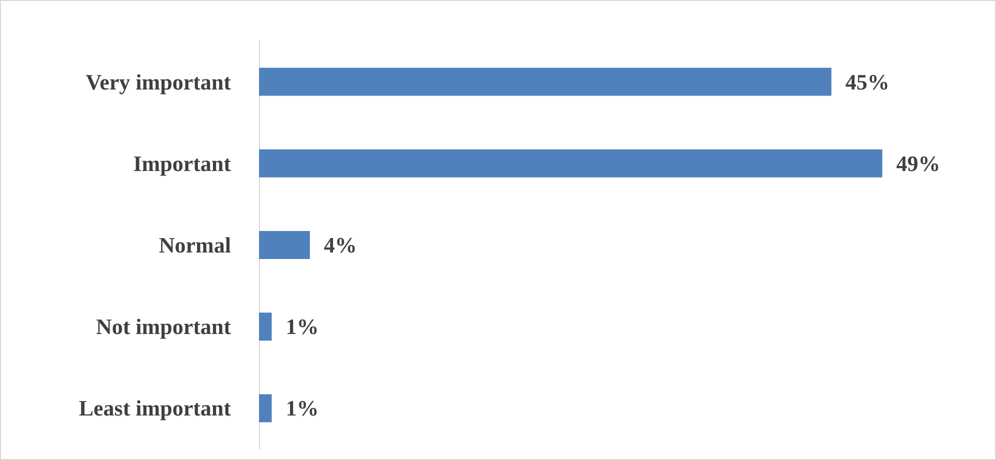 Image resolution: width=996 pixels, height=460 pixels. Describe the element at coordinates (340, 245) in the screenshot. I see `data-label: 4%` at that location.